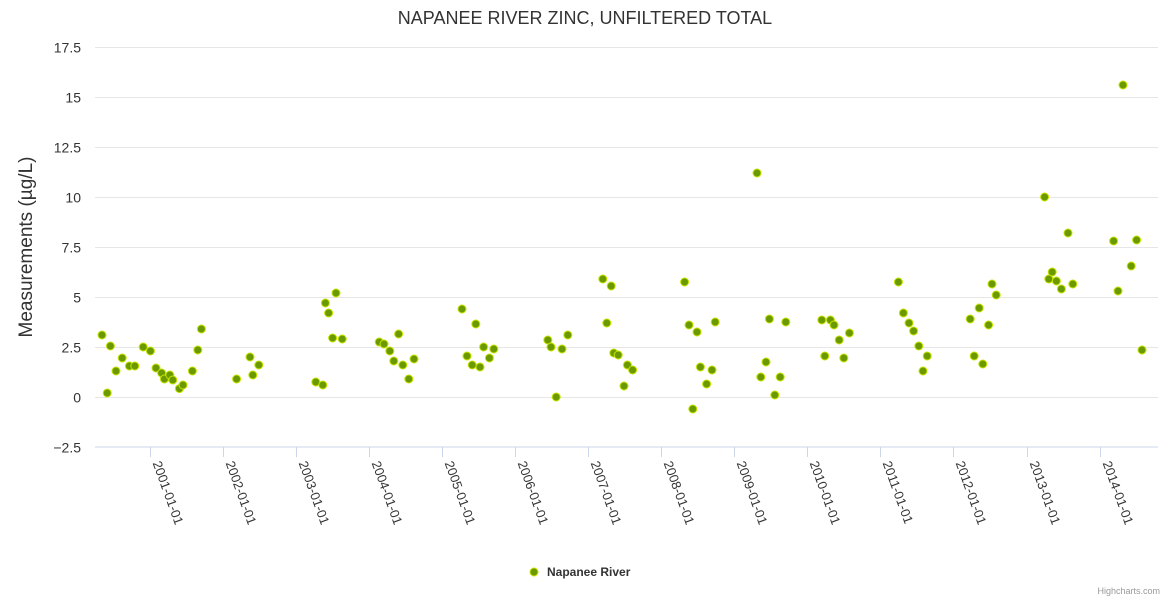  Describe the element at coordinates (589, 572) in the screenshot. I see `legend-item-napanee-river: Napanee River` at that location.